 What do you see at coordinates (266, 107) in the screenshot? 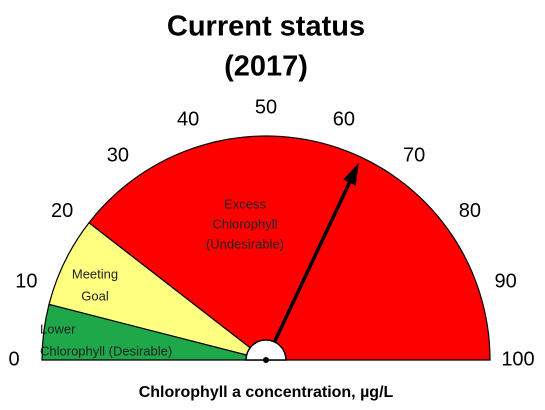
I see `tick-label: 50` at bounding box center [266, 107].